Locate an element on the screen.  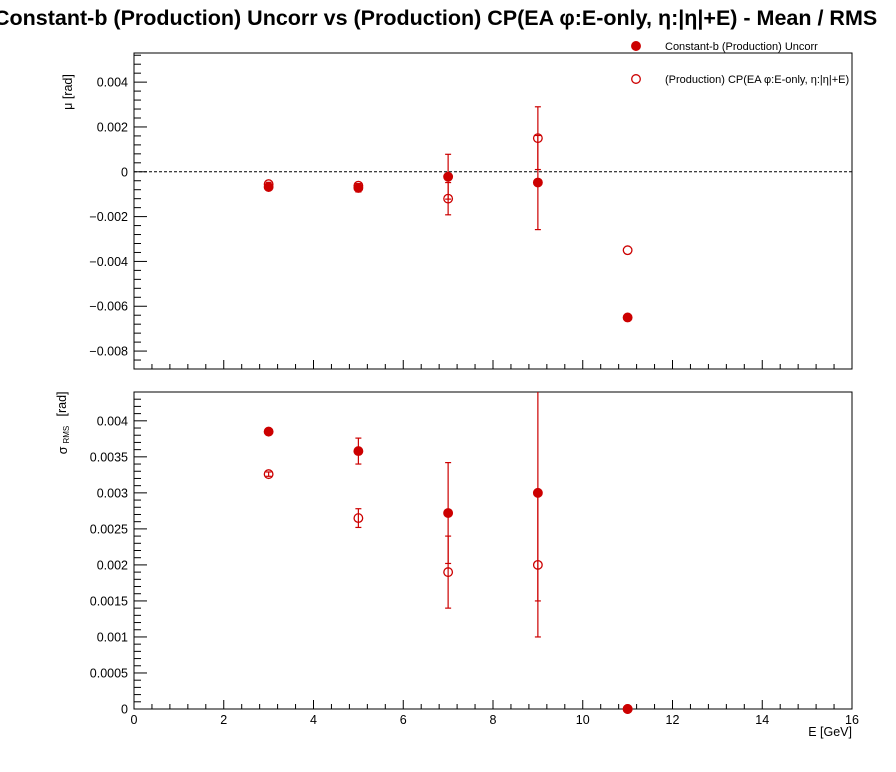
mean-y-tick-label: 0.004 is located at coordinates (112, 83).